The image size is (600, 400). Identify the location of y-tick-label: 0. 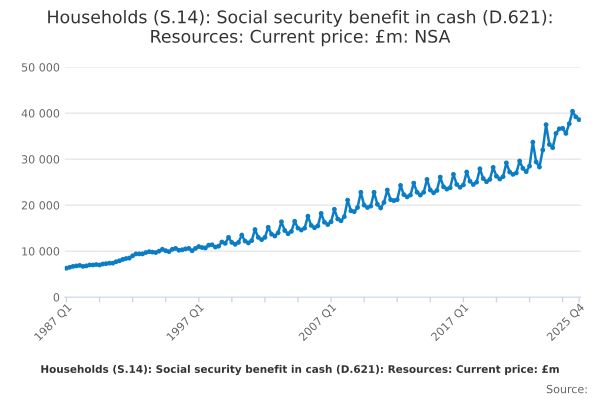
(57, 297).